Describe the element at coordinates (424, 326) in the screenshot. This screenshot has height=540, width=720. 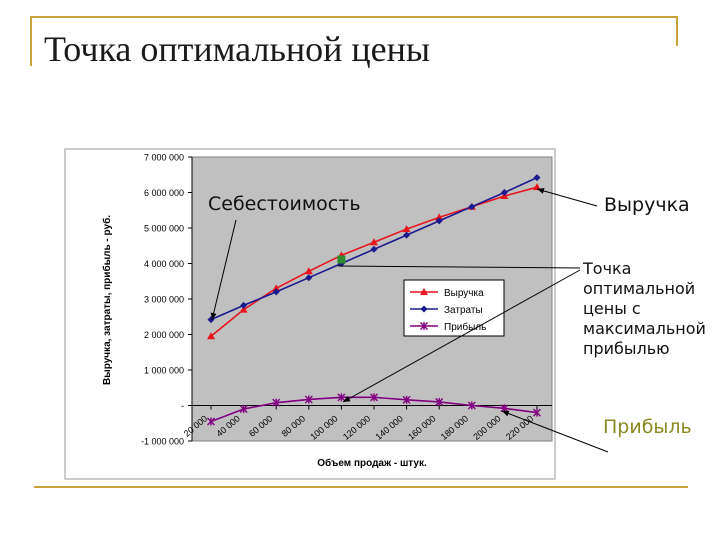
I see `legend-marker-profit` at that location.